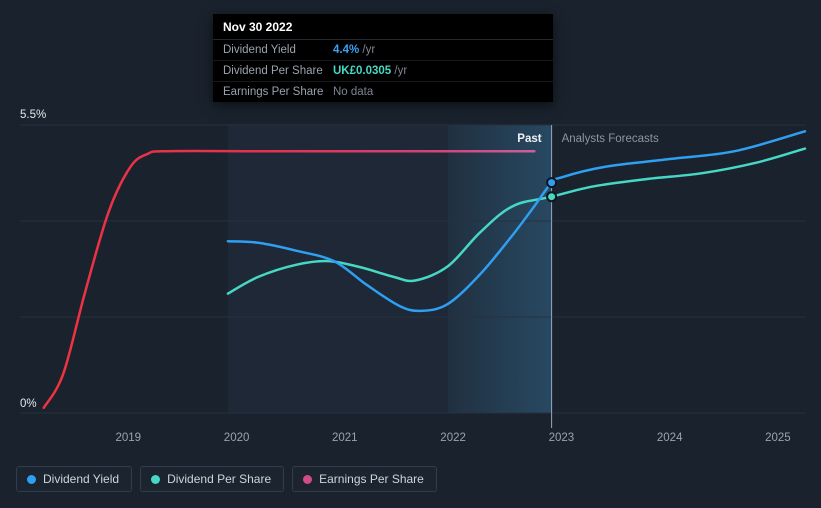 The height and width of the screenshot is (508, 821). Describe the element at coordinates (81, 479) in the screenshot. I see `legend-label: Dividend Yield` at that location.